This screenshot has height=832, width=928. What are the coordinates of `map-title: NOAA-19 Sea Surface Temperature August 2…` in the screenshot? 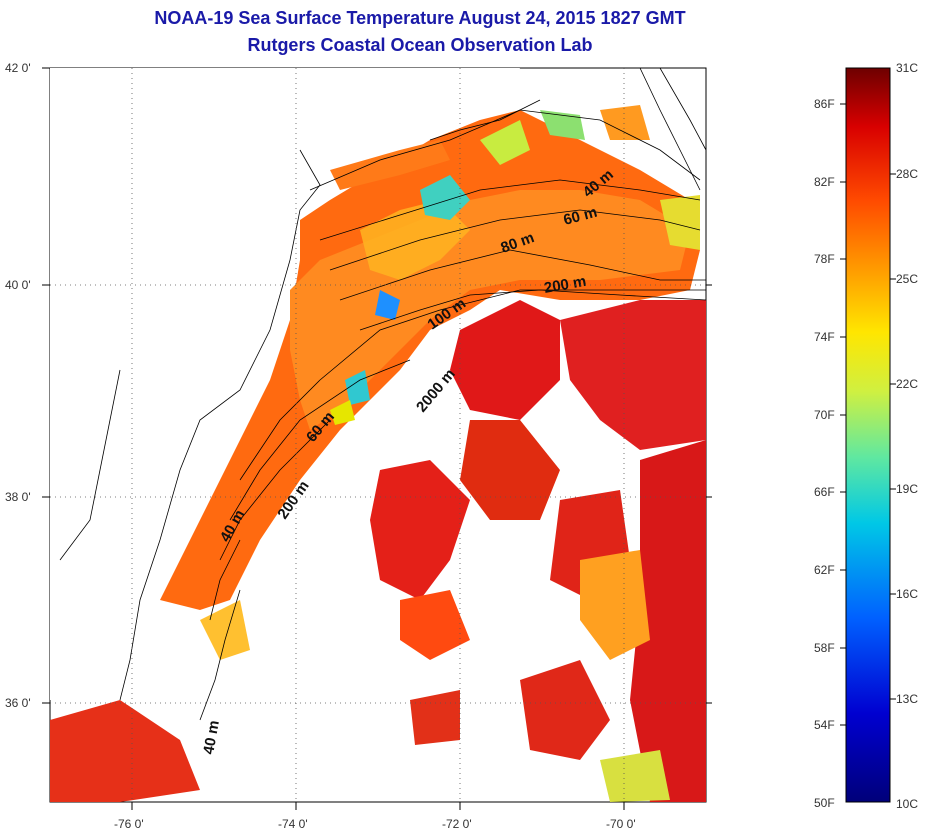 It's located at (420, 18).